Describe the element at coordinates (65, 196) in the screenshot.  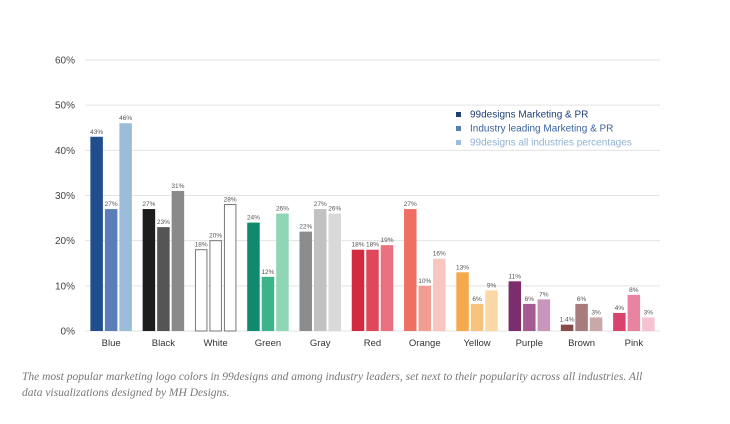
I see `y-tick-label: 30%` at that location.